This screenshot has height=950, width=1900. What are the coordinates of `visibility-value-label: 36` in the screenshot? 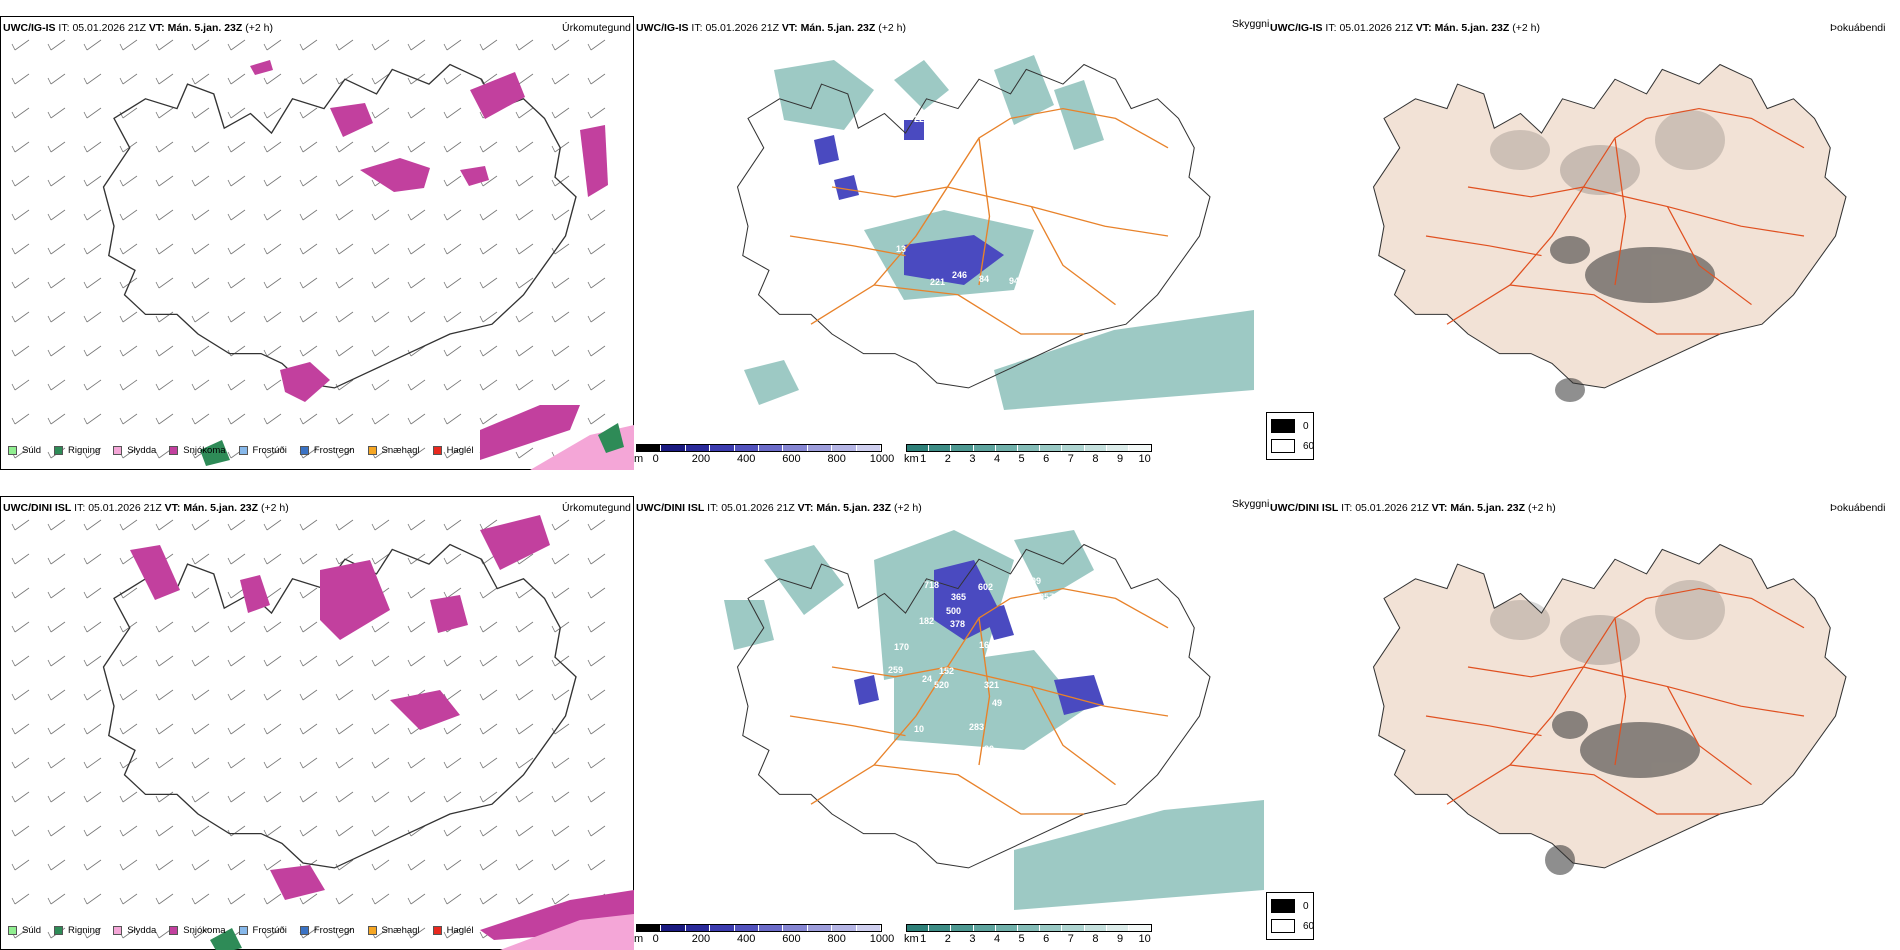 It's located at (1084, 621).